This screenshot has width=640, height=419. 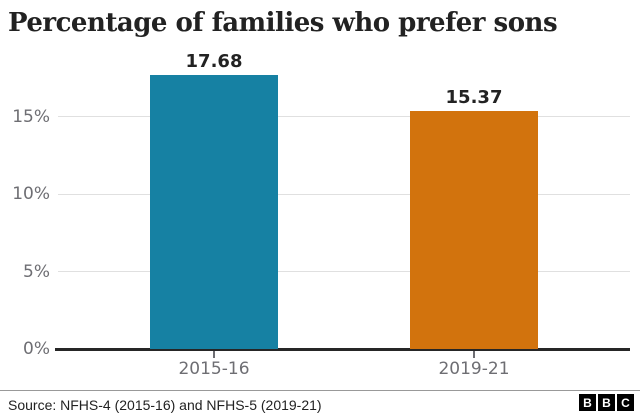 What do you see at coordinates (342, 349) in the screenshot?
I see `x-axis-line` at bounding box center [342, 349].